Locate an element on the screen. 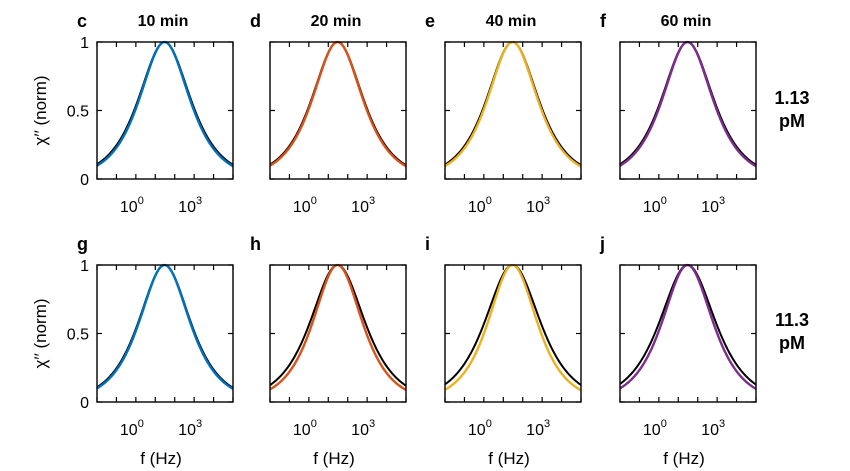 The height and width of the screenshot is (471, 850). row-label-top-line2: pM is located at coordinates (792, 121).